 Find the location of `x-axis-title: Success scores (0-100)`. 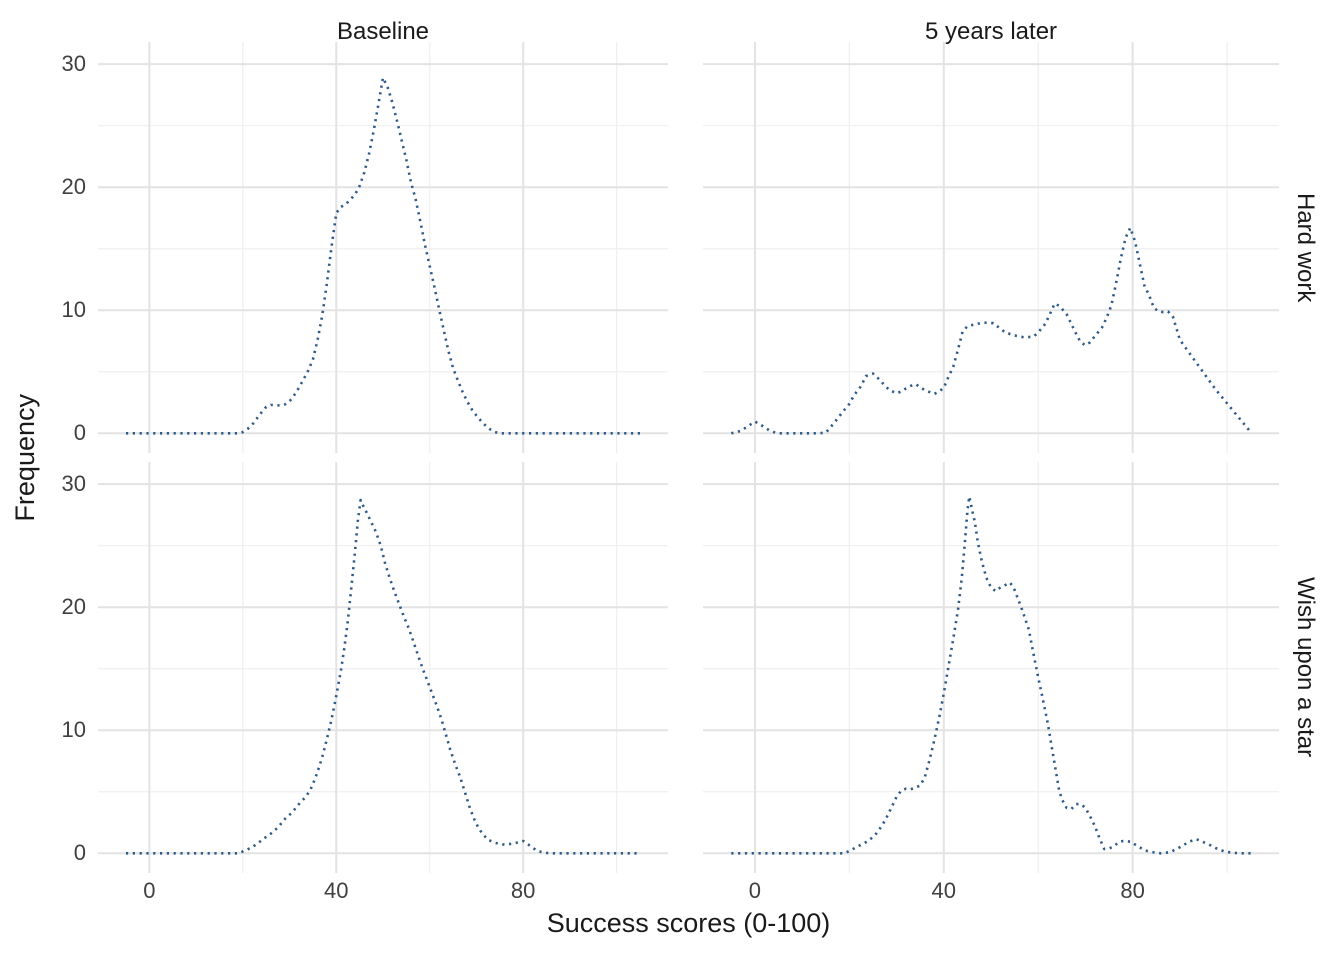

x-axis-title: Success scores (0-100) is located at coordinates (688, 923).